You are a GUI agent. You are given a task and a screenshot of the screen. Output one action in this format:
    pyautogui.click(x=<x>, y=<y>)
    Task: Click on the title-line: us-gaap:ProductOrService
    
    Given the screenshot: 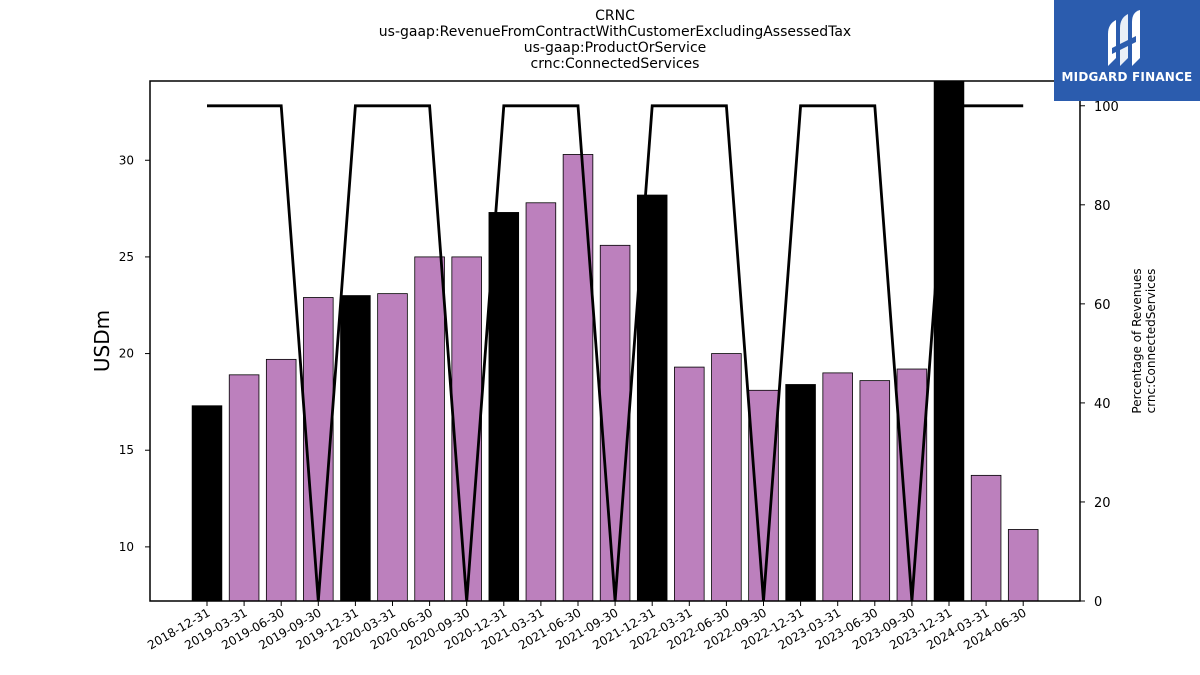 What is the action you would take?
    pyautogui.click(x=615, y=48)
    